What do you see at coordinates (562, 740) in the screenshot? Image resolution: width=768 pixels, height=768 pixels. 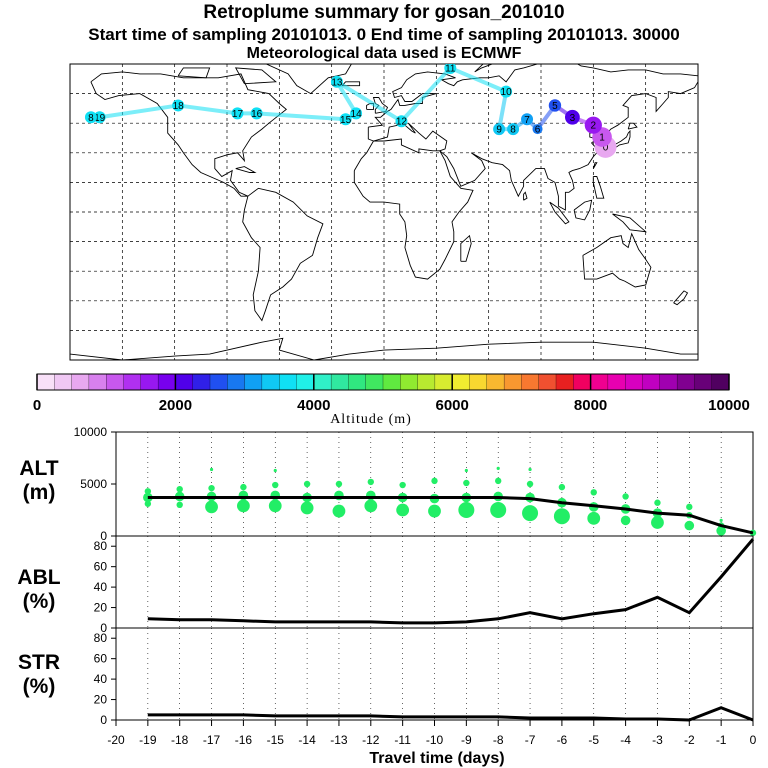 I see `x-tick-label: -6` at bounding box center [562, 740].